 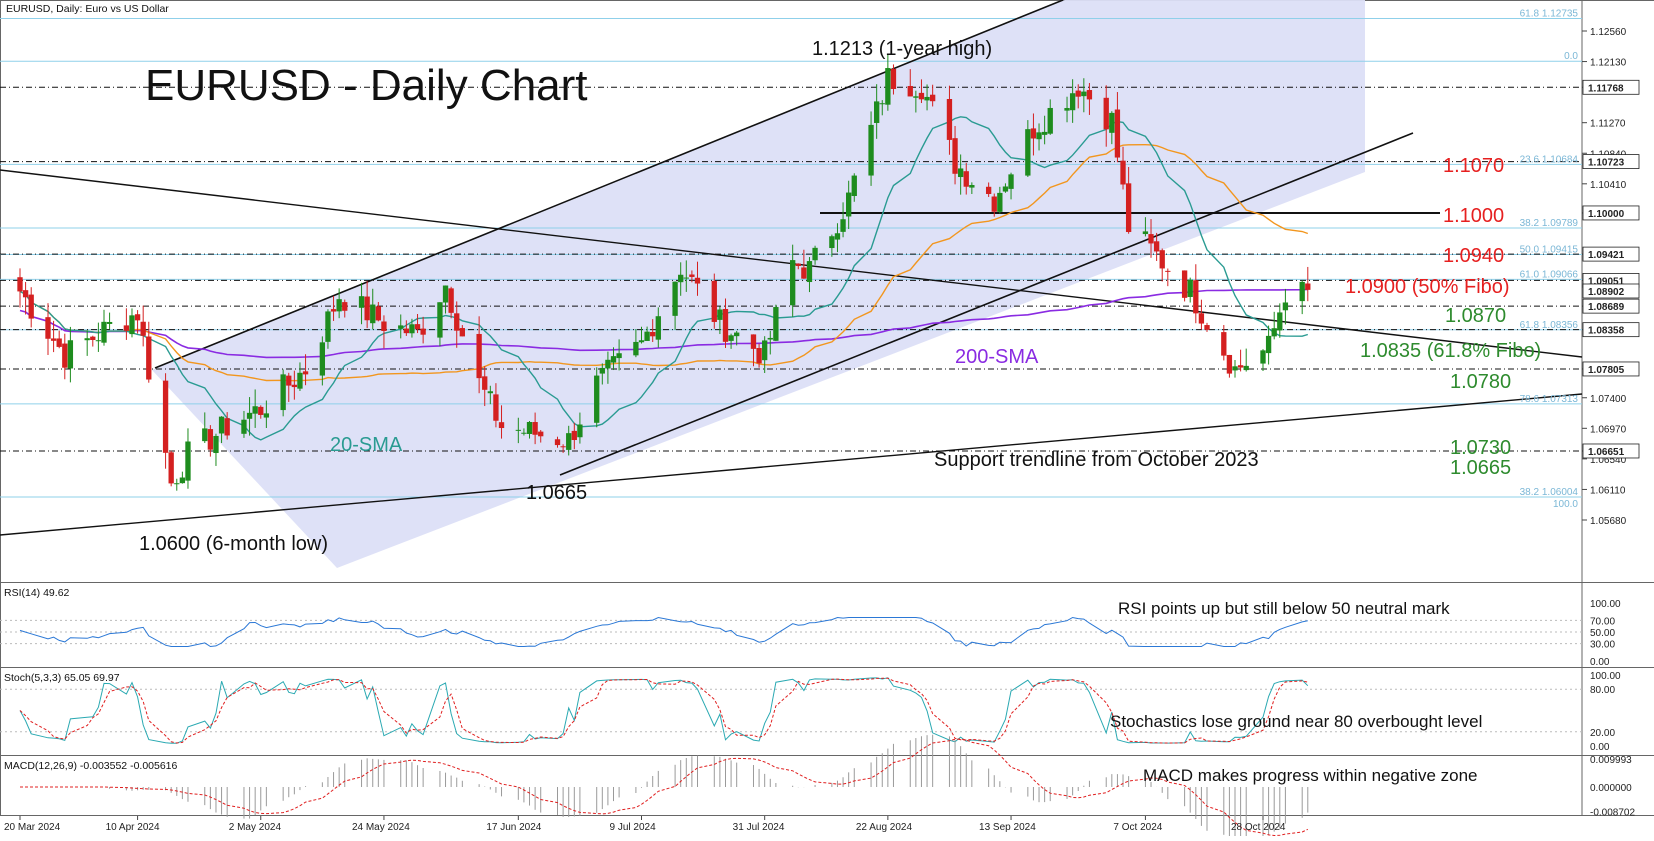 I want to click on rsi-pane-frame, so click(x=827, y=625).